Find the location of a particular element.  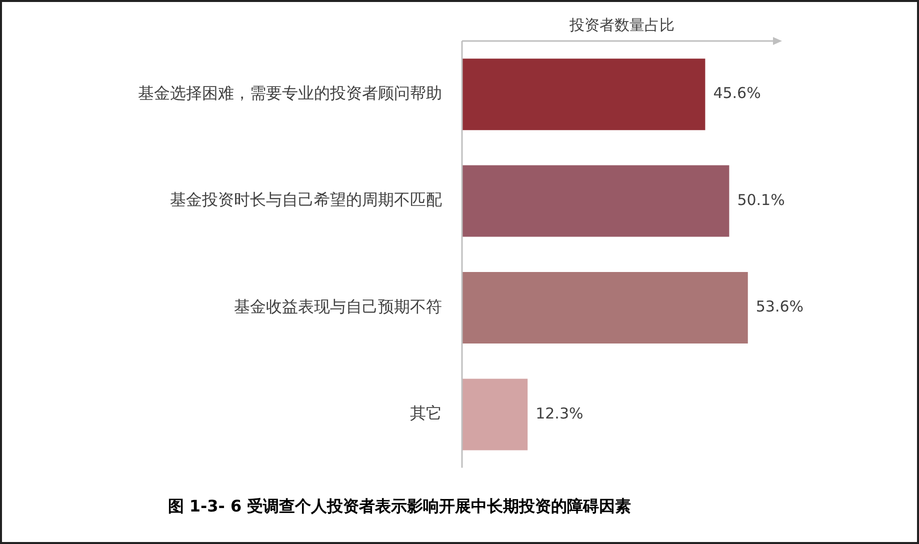

data-label: 50.1% is located at coordinates (761, 199).